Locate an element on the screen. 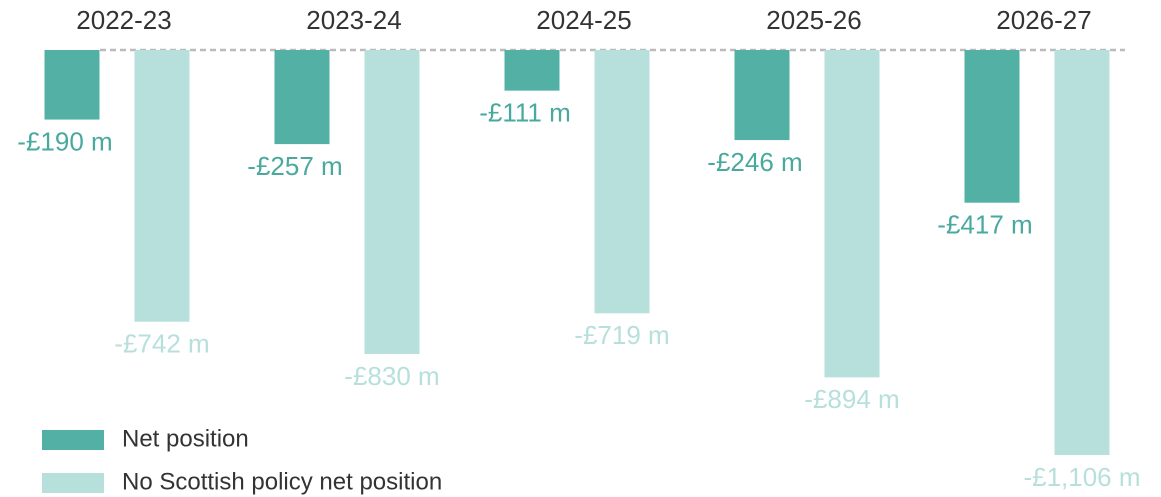 This screenshot has width=1161, height=497. value-label: -£894 m is located at coordinates (851, 399).